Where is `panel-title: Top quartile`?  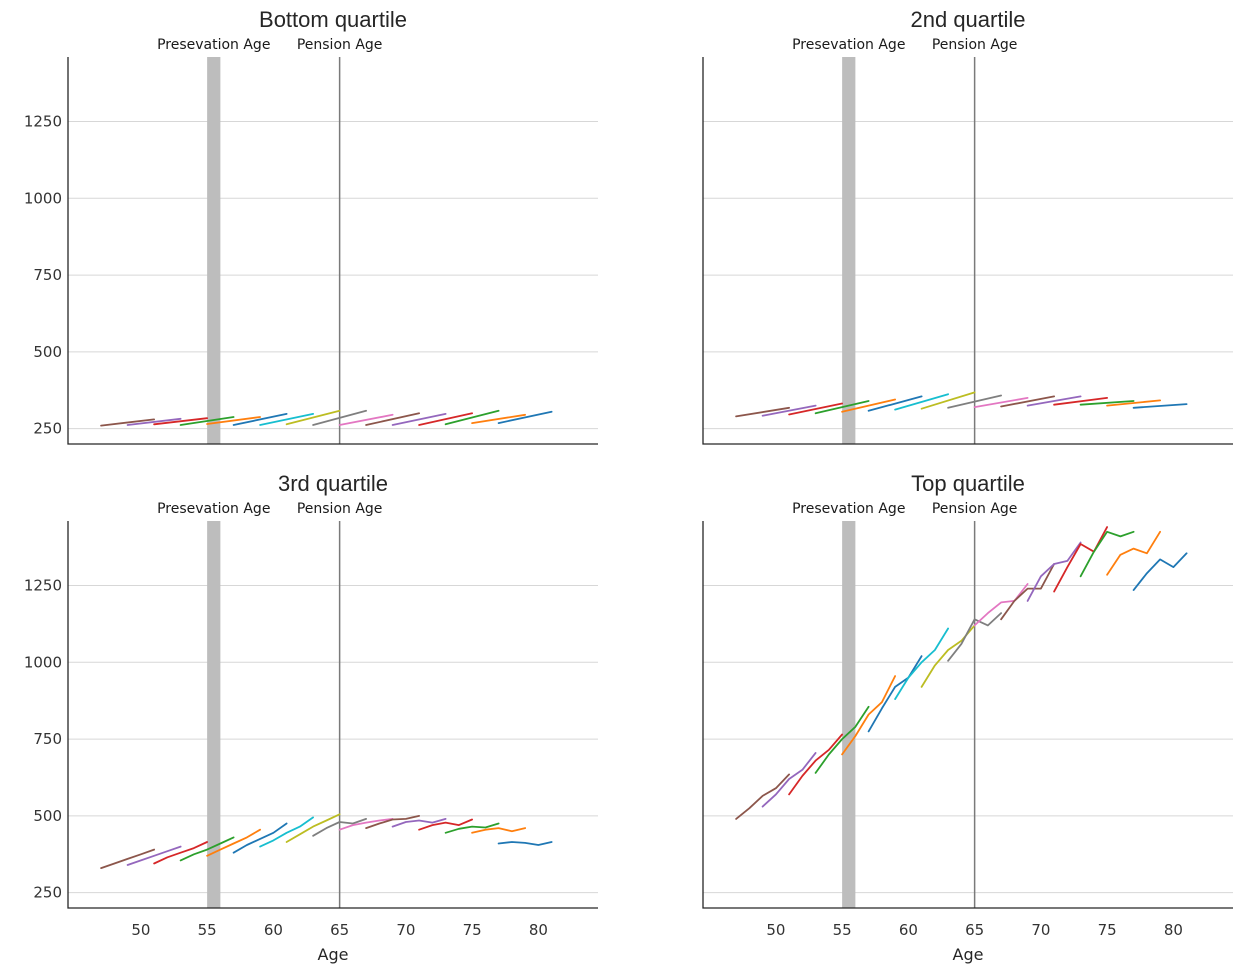 panel-title: Top quartile is located at coordinates (968, 483).